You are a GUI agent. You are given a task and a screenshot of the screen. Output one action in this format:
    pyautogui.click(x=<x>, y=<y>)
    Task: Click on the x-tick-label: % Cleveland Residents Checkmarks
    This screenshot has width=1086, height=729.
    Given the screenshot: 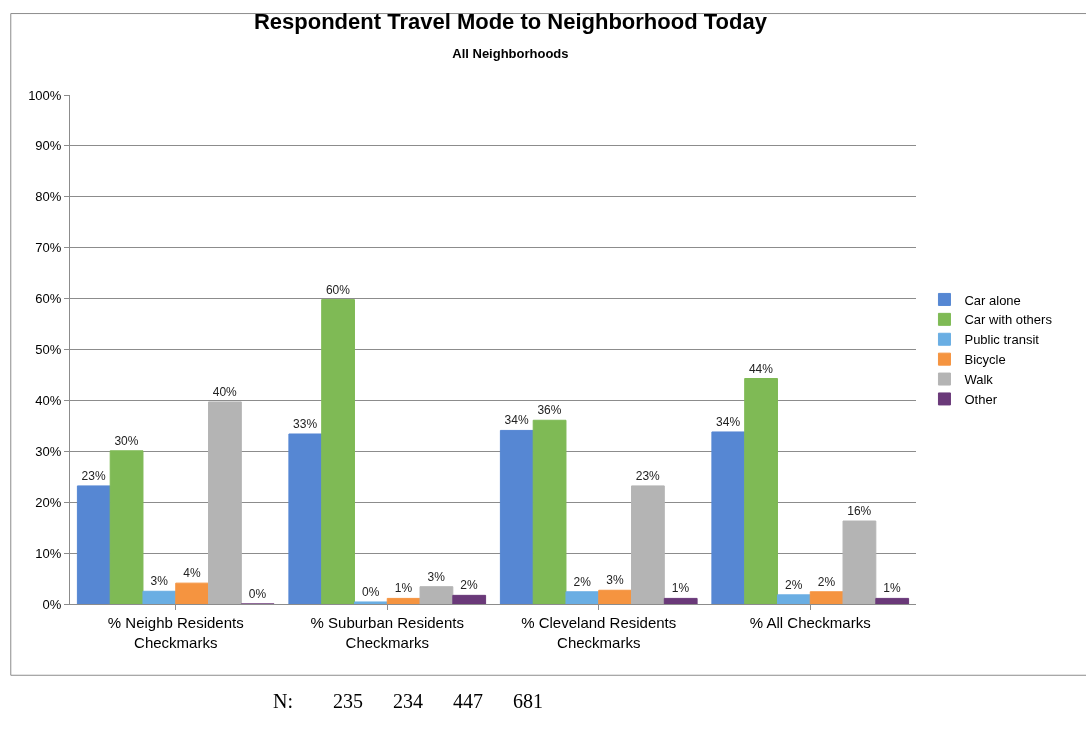 What is the action you would take?
    pyautogui.click(x=599, y=632)
    